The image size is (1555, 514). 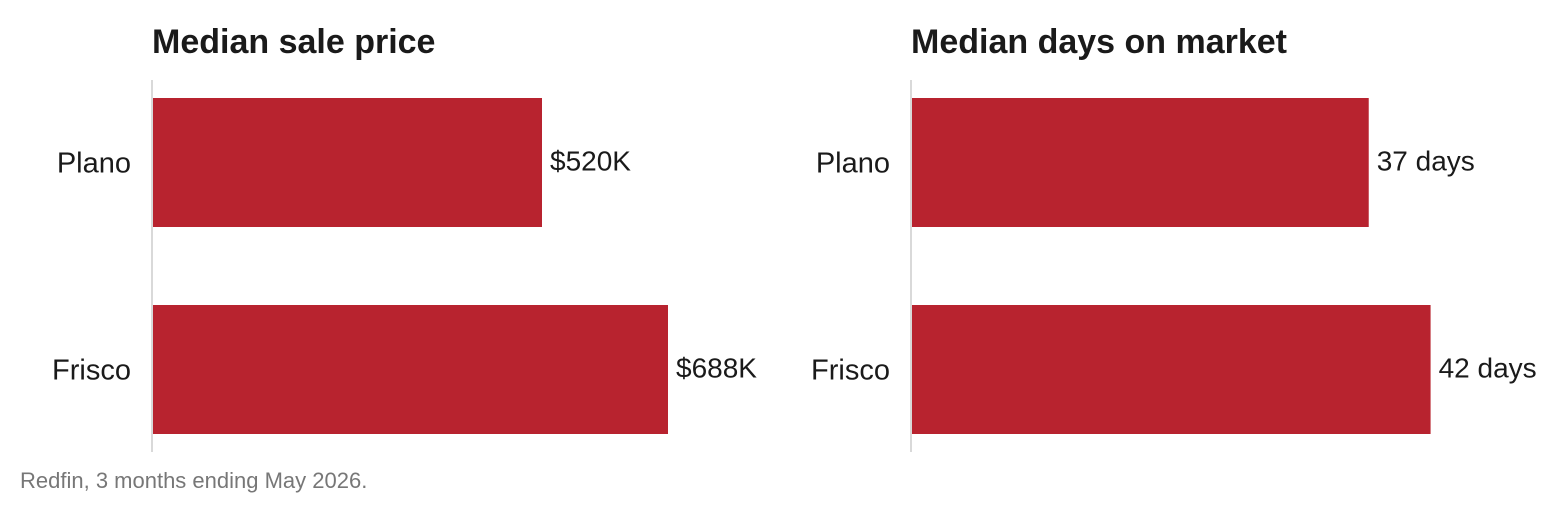 I want to click on value-label: 37 days, so click(x=1426, y=161).